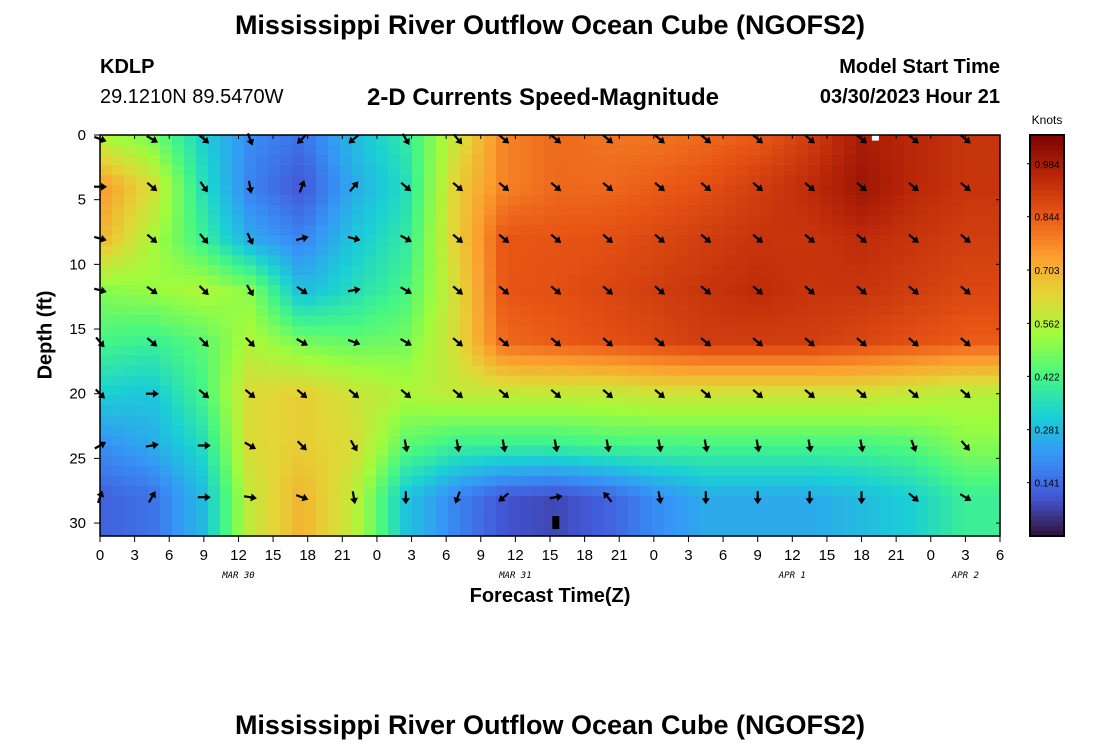 This screenshot has height=750, width=1100. Describe the element at coordinates (192, 97) in the screenshot. I see `station-coordinates: 29.1210N 89.5470W` at that location.